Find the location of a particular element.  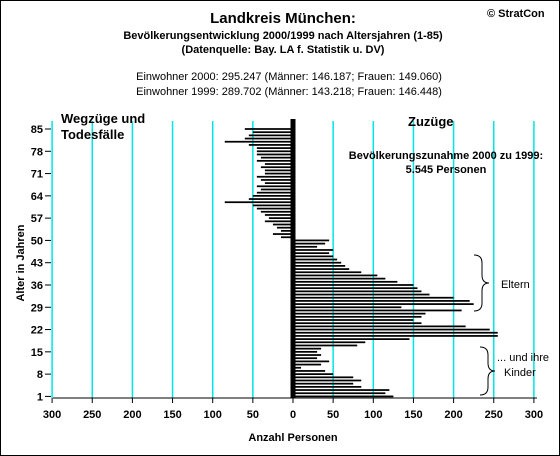

kinder-label-line1: ... und ihre is located at coordinates (523, 358).